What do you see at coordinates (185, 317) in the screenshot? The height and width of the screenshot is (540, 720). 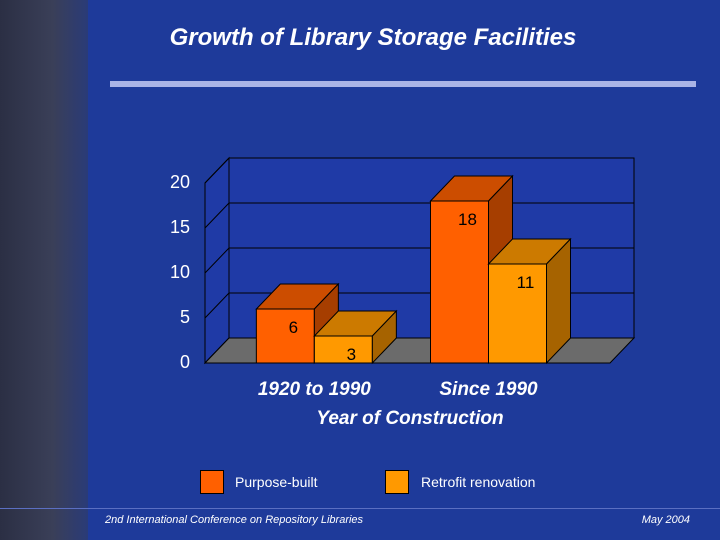 I see `y-tick-label: 5` at bounding box center [185, 317].